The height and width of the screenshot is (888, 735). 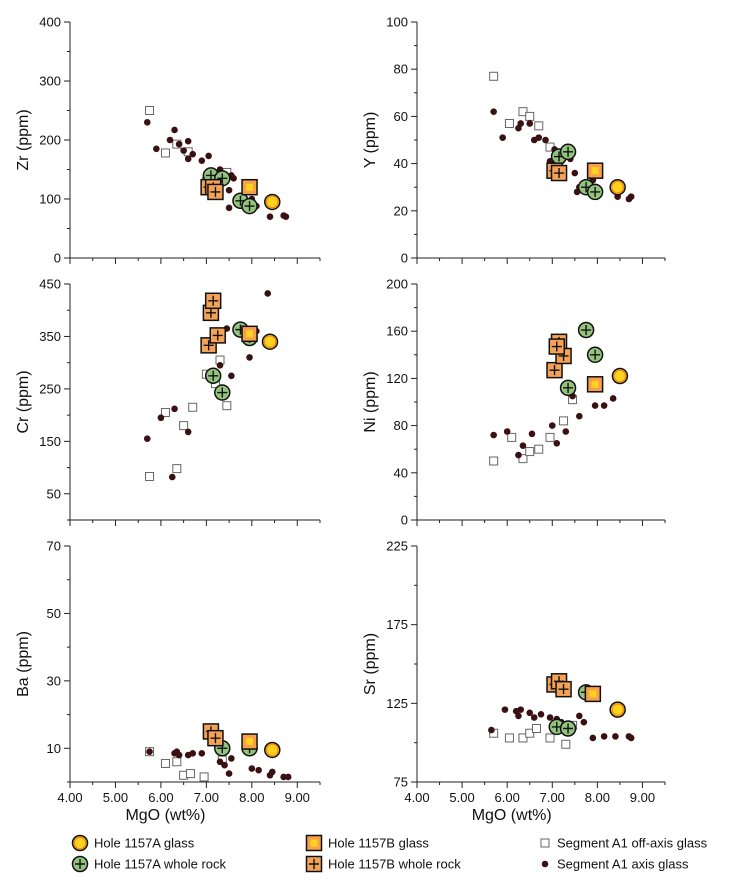 I want to click on y-tick-label: 400, so click(x=50, y=22).